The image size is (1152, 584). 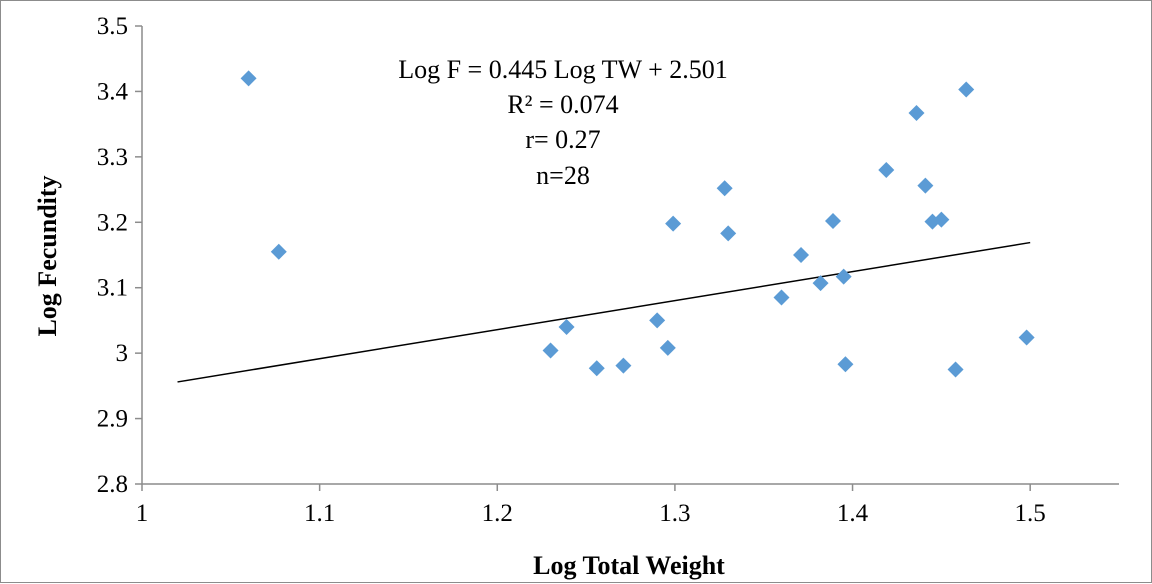 I want to click on y-tick-group: 2.8 2.9 3 3.1 3.2 3.3 3.4 3.5, so click(x=119, y=255).